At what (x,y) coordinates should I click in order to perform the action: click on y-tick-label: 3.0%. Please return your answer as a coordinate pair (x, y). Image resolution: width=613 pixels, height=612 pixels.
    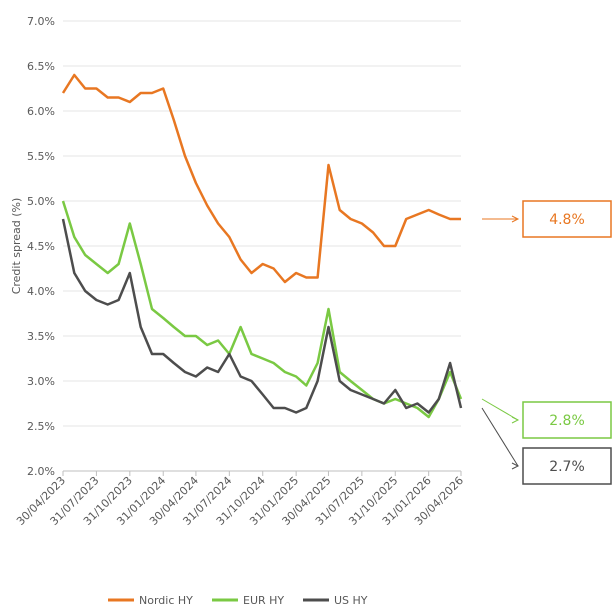
    Looking at the image, I should click on (41, 381).